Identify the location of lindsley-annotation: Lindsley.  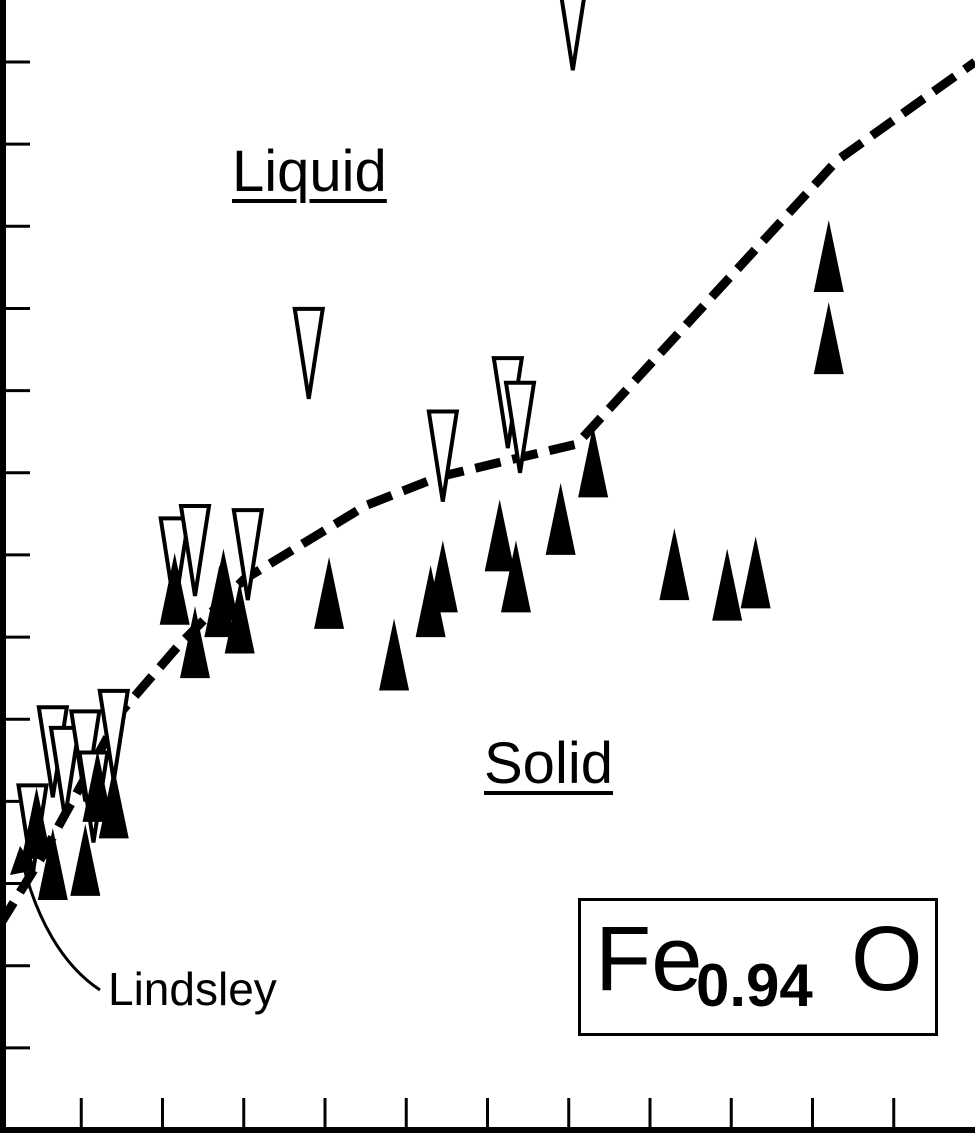
(192, 989).